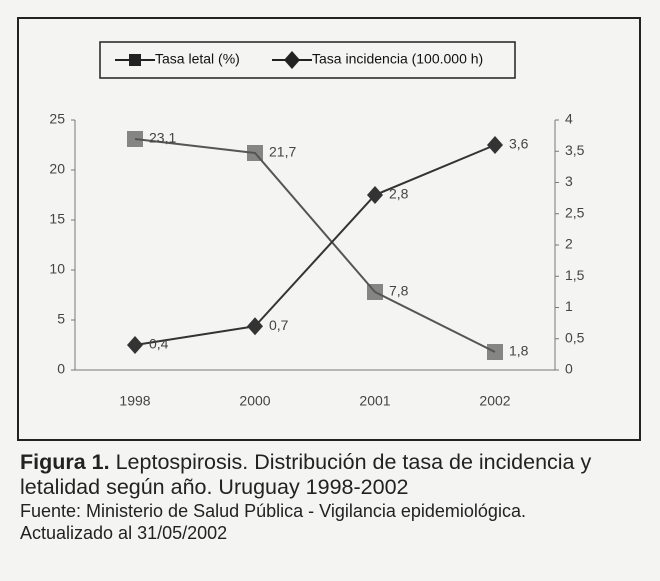 The width and height of the screenshot is (660, 581). What do you see at coordinates (65, 462) in the screenshot?
I see `caption-label: Figura 1.` at bounding box center [65, 462].